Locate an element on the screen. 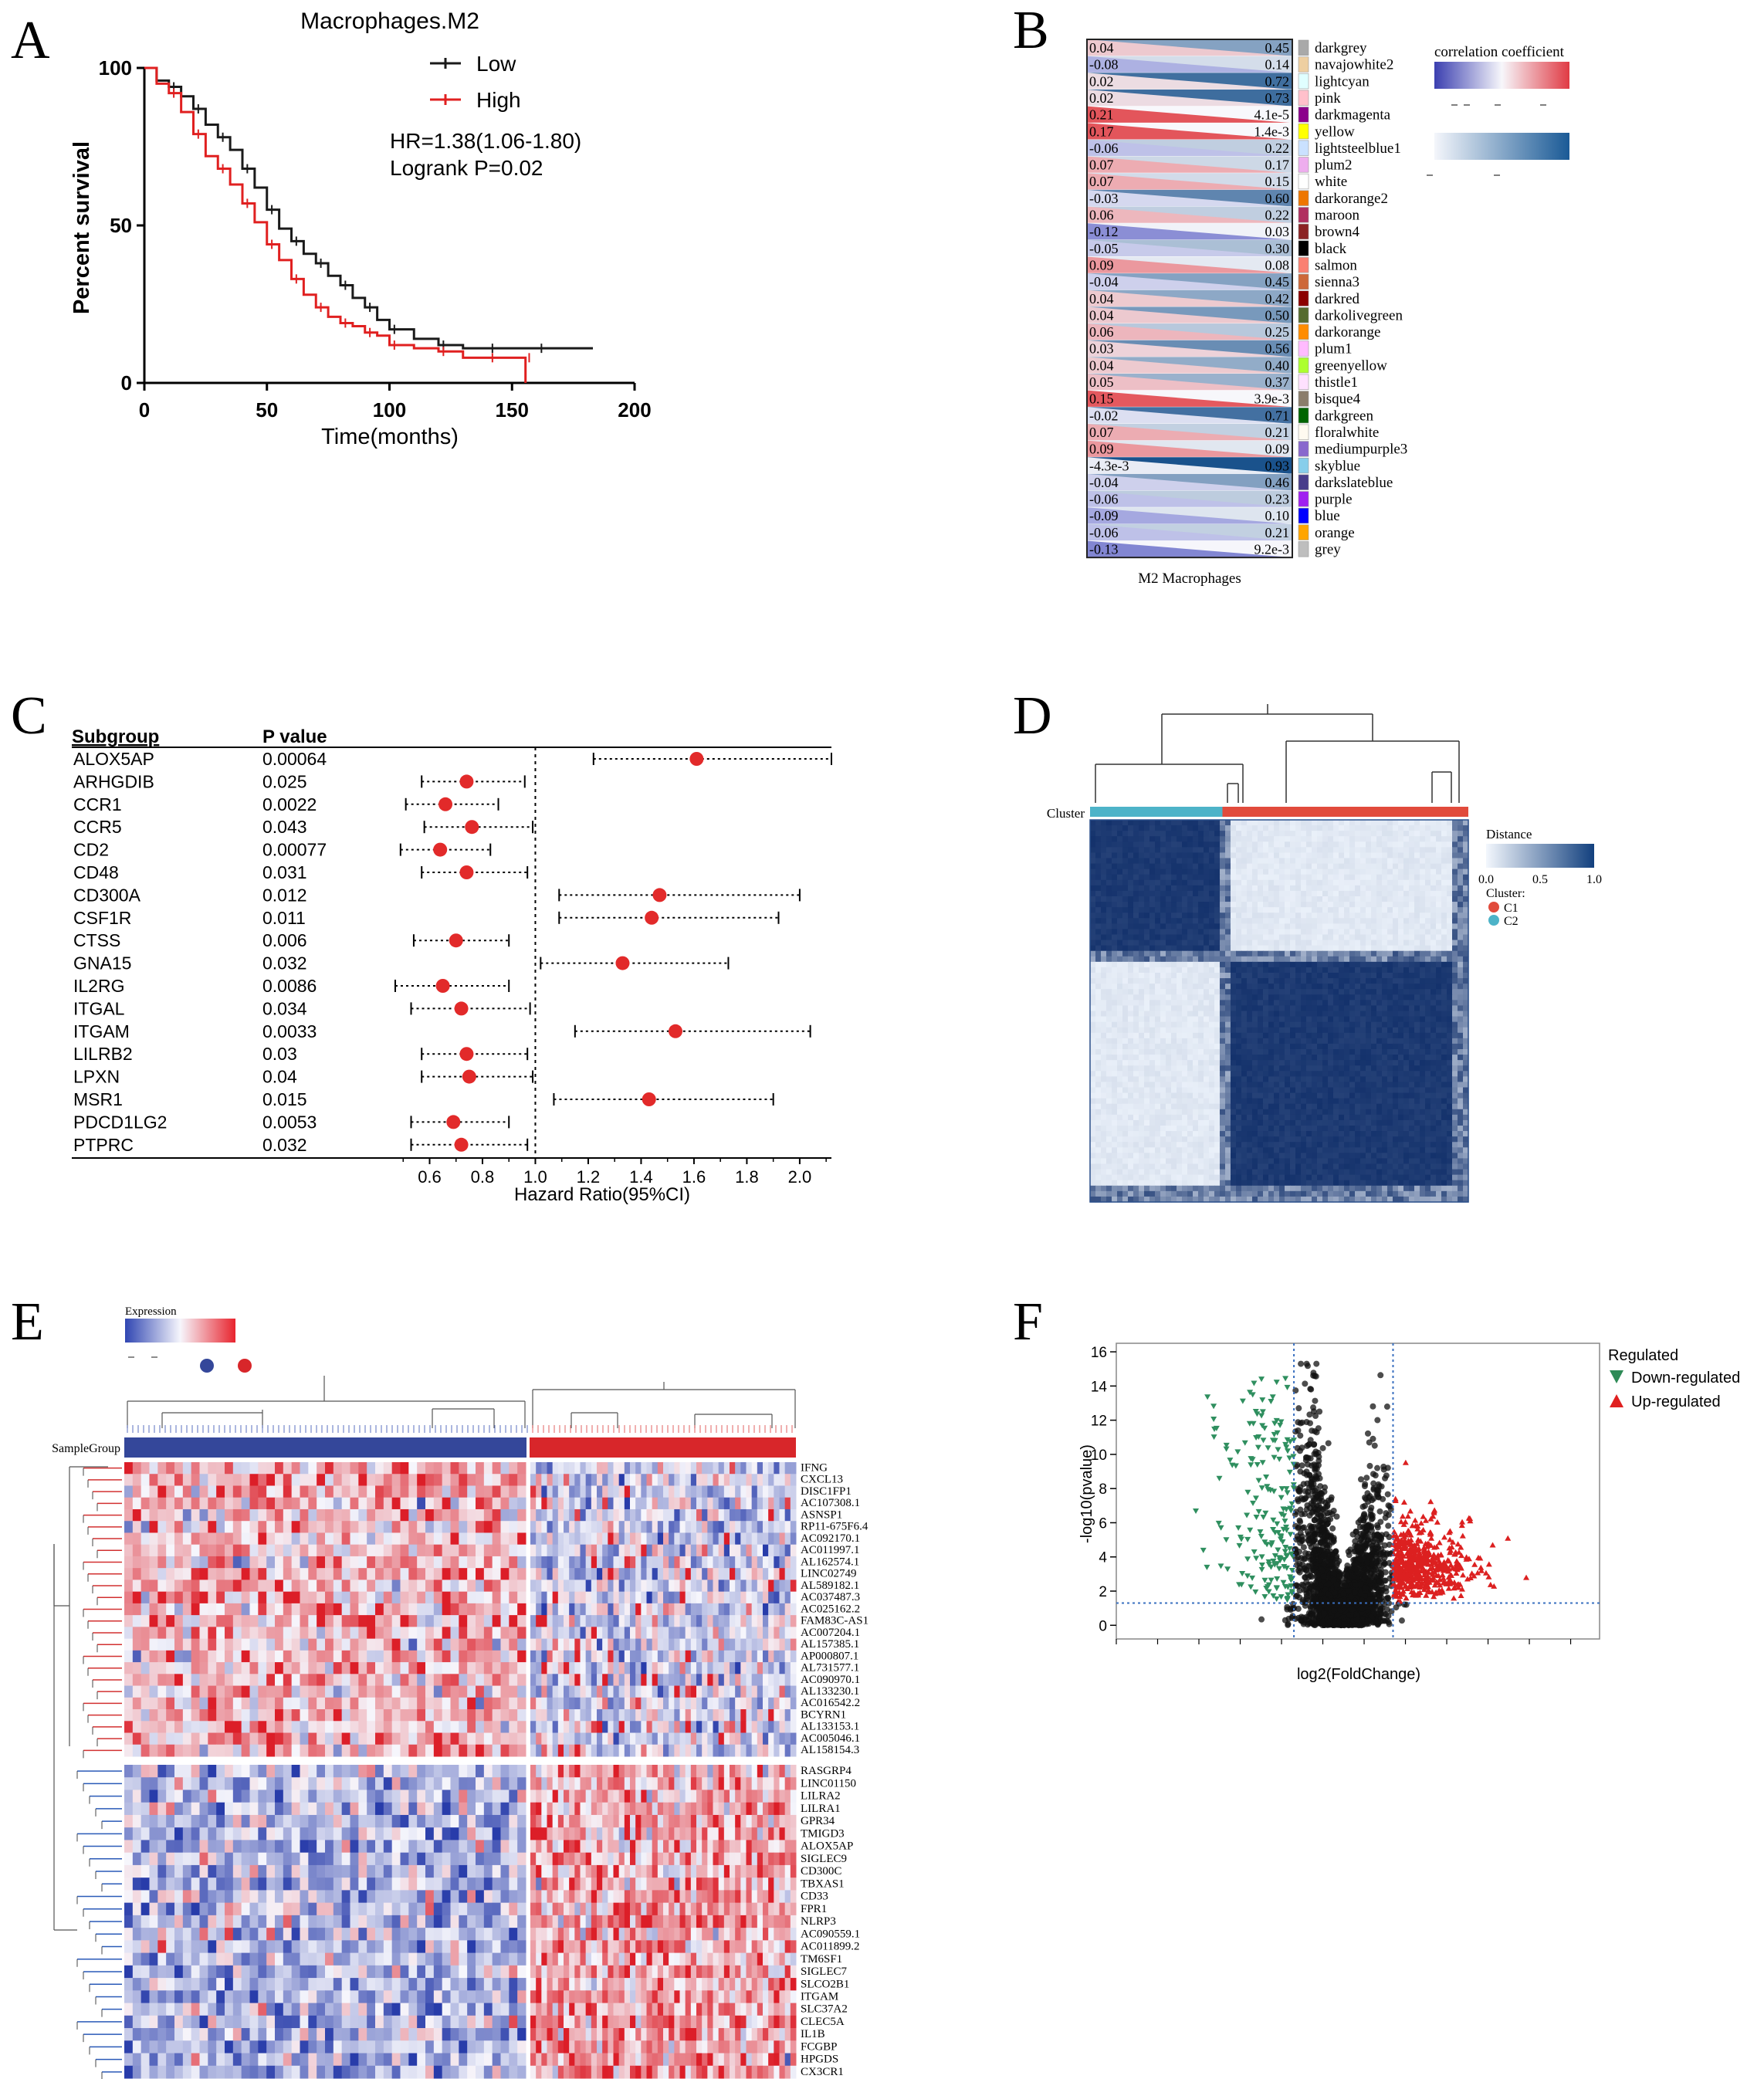 The image size is (1764, 2079). b-pvalue-label: 0.71 is located at coordinates (1277, 415).